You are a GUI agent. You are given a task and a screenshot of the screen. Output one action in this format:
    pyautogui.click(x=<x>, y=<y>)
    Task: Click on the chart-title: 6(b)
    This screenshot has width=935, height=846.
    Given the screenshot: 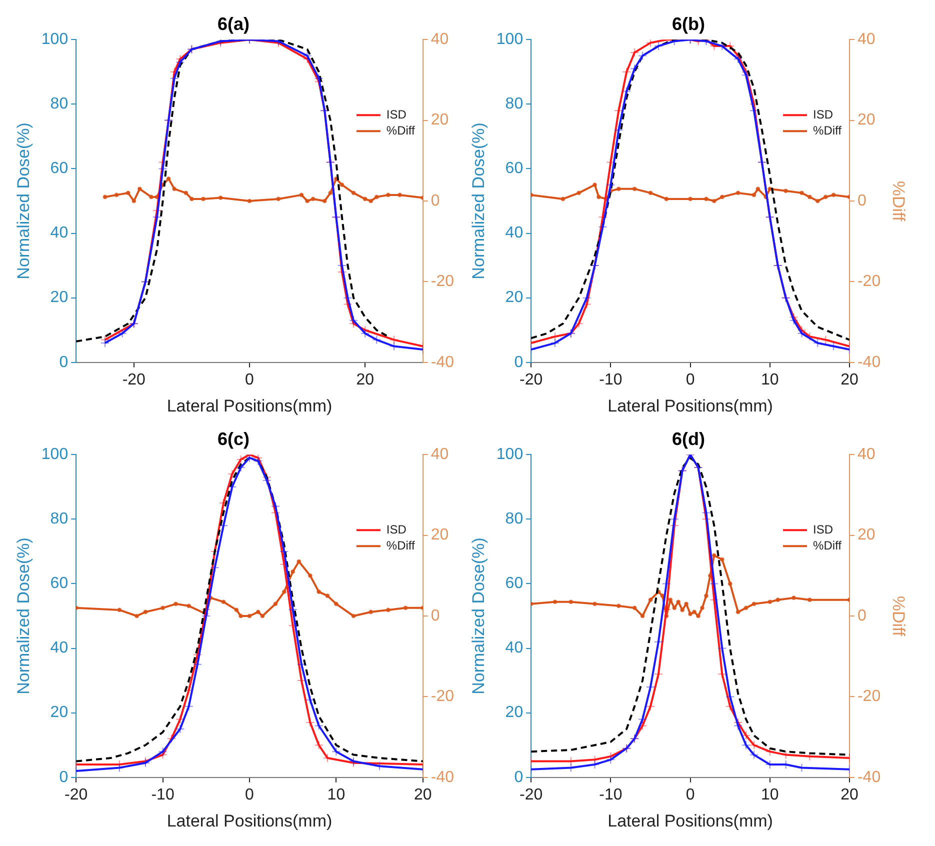 What is the action you would take?
    pyautogui.click(x=688, y=24)
    